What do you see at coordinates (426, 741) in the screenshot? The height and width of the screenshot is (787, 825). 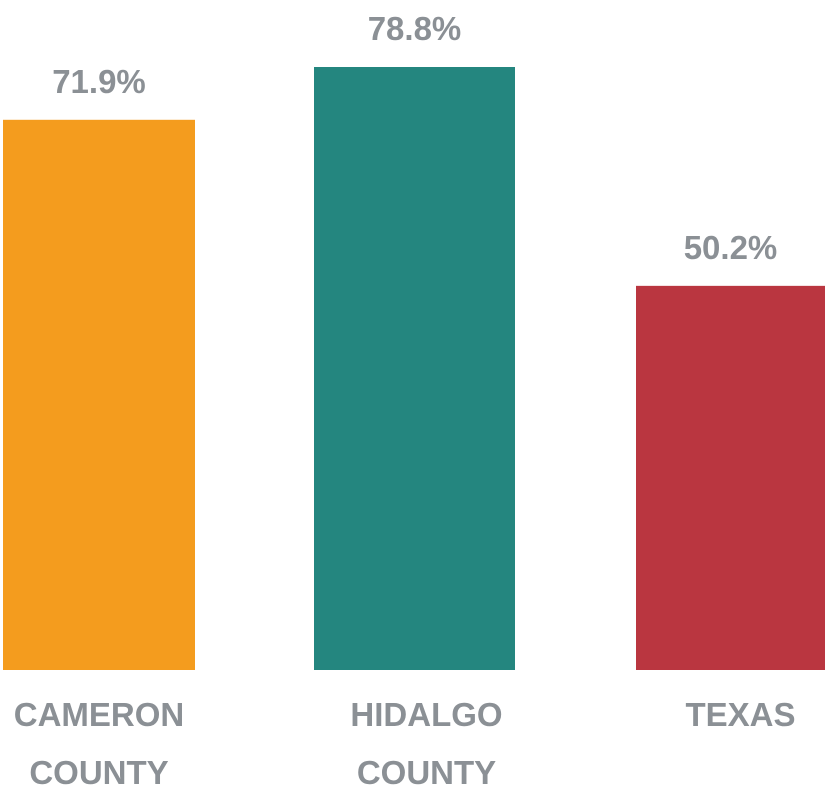 I see `x-tick-label: HIDALGO COUNTY` at bounding box center [426, 741].